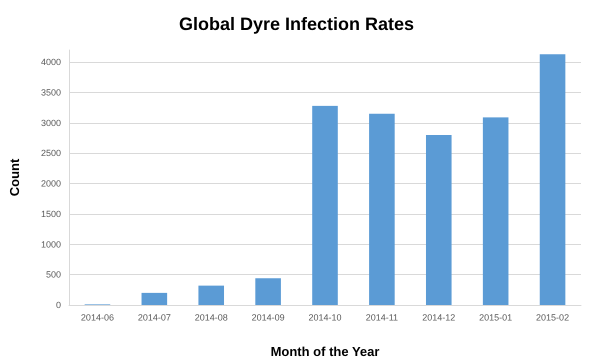 The height and width of the screenshot is (363, 593). Describe the element at coordinates (211, 317) in the screenshot. I see `x-tick-label: 2014-08` at that location.